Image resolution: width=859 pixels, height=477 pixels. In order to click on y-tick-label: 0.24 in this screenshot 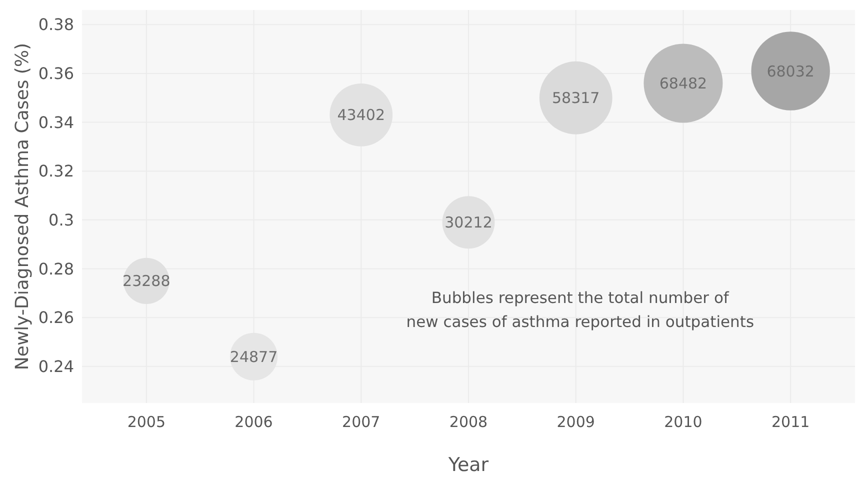, I will do `click(56, 366)`.